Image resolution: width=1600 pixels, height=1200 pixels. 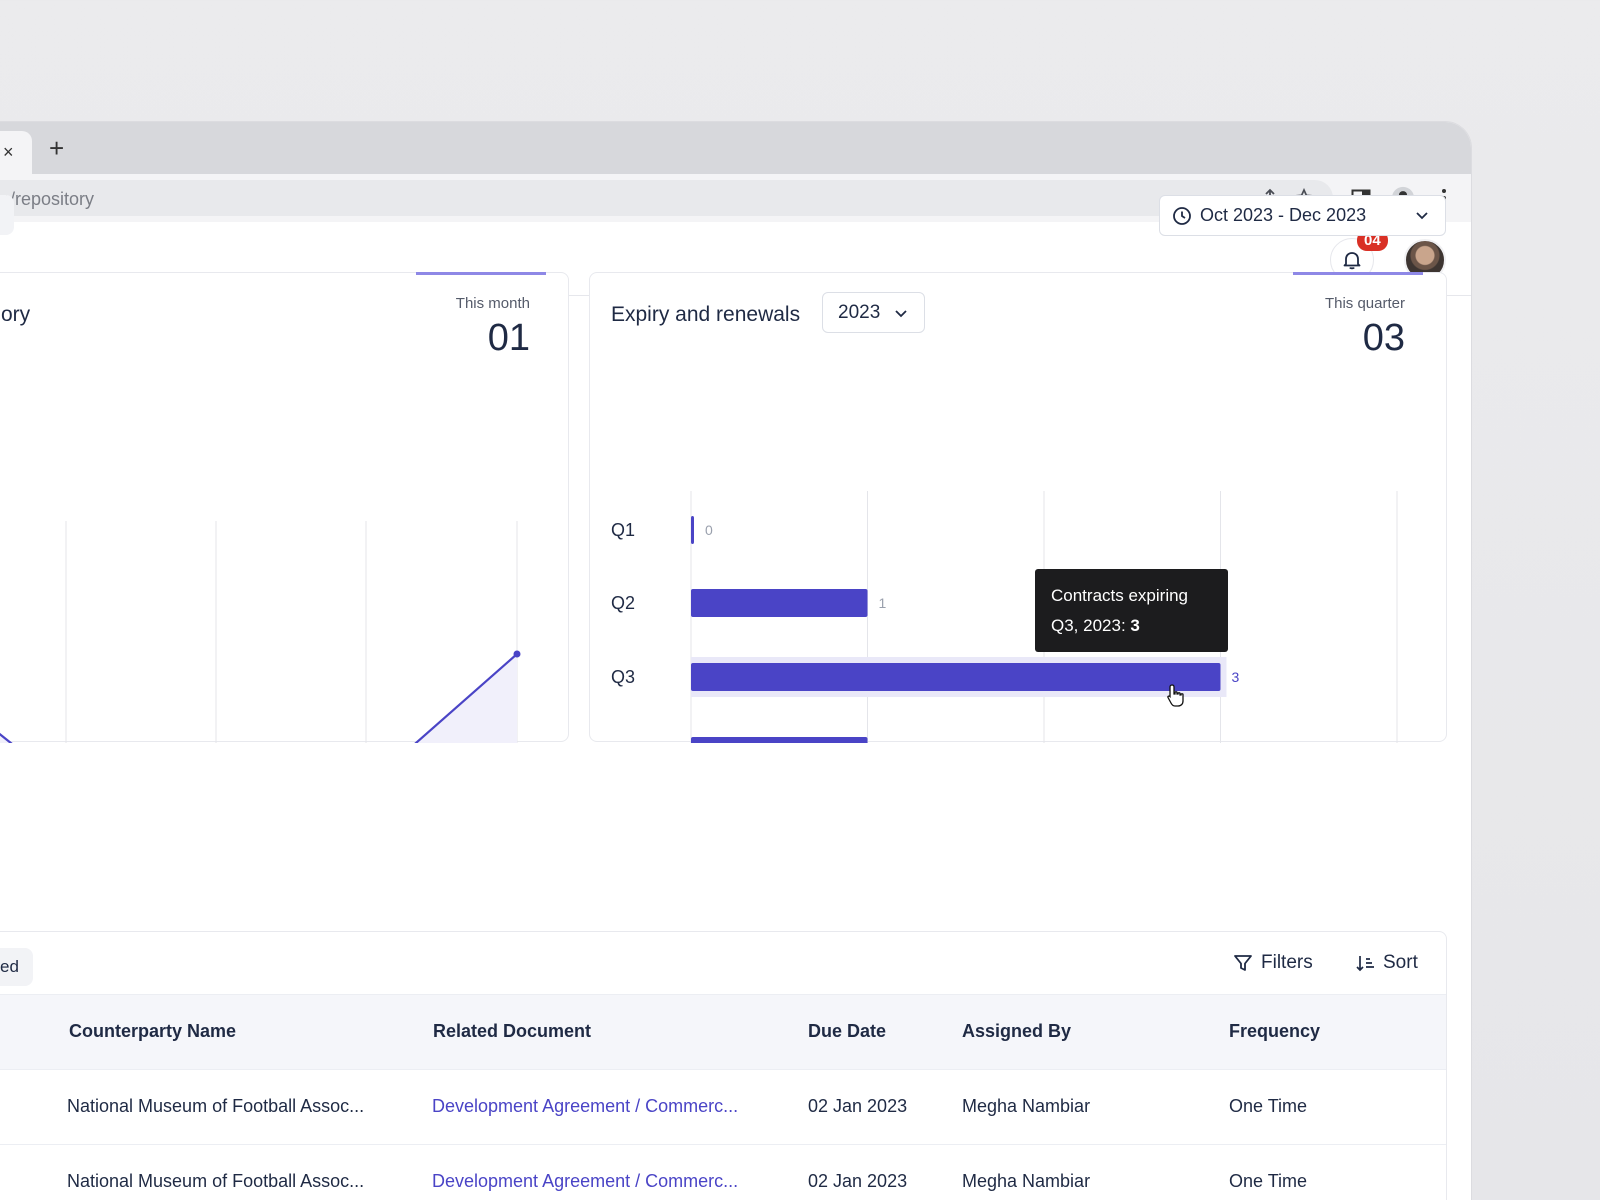 What do you see at coordinates (9, 966) in the screenshot?
I see `status-tab-chip-label: ed` at bounding box center [9, 966].